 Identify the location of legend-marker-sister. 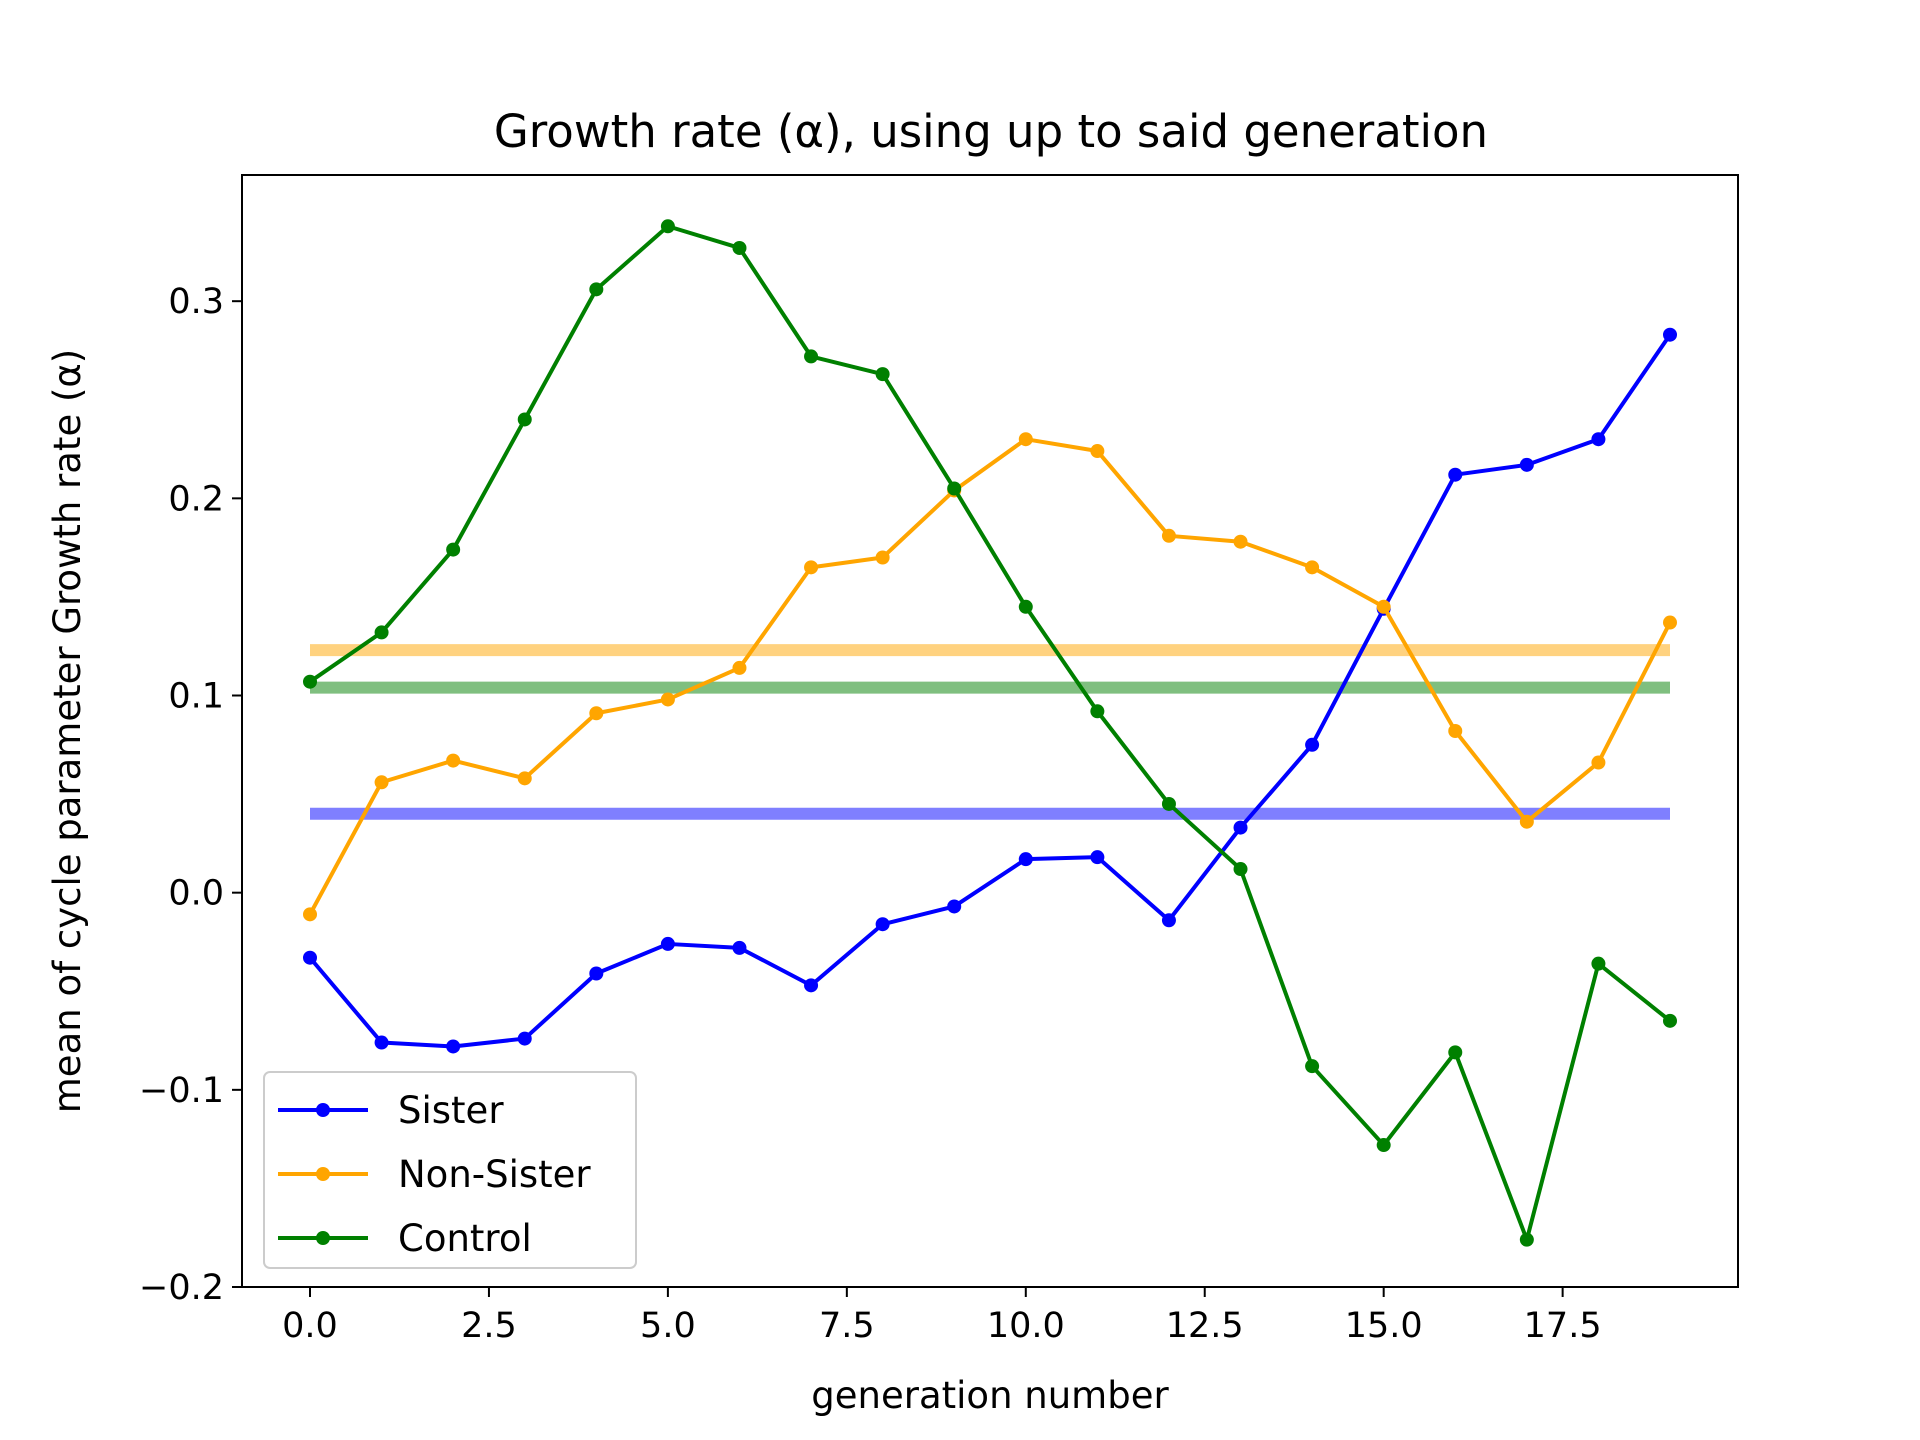
(323, 1110).